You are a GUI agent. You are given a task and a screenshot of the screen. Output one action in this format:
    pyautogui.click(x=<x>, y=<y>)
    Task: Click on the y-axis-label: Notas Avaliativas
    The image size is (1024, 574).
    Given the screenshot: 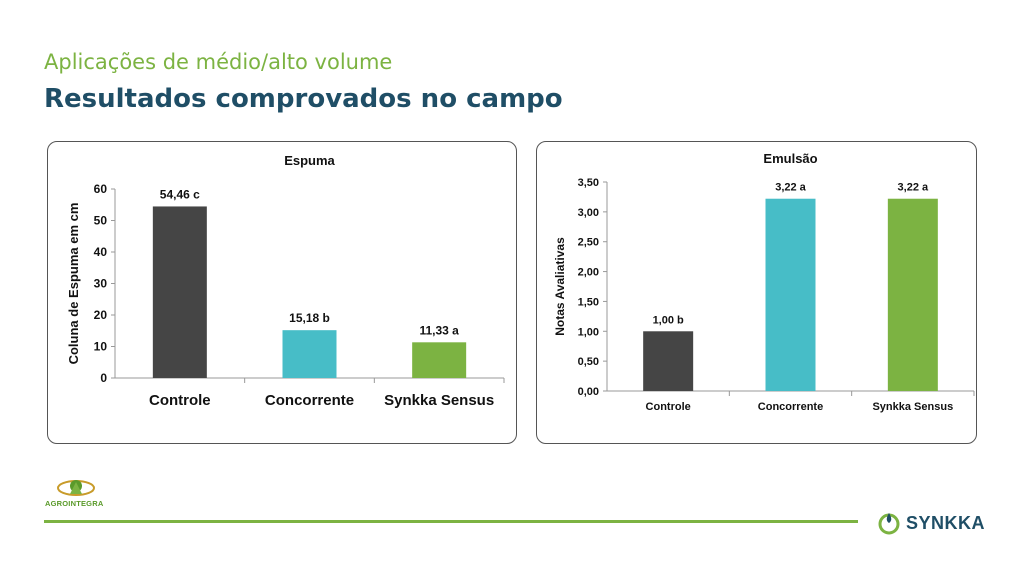 What is the action you would take?
    pyautogui.click(x=560, y=286)
    